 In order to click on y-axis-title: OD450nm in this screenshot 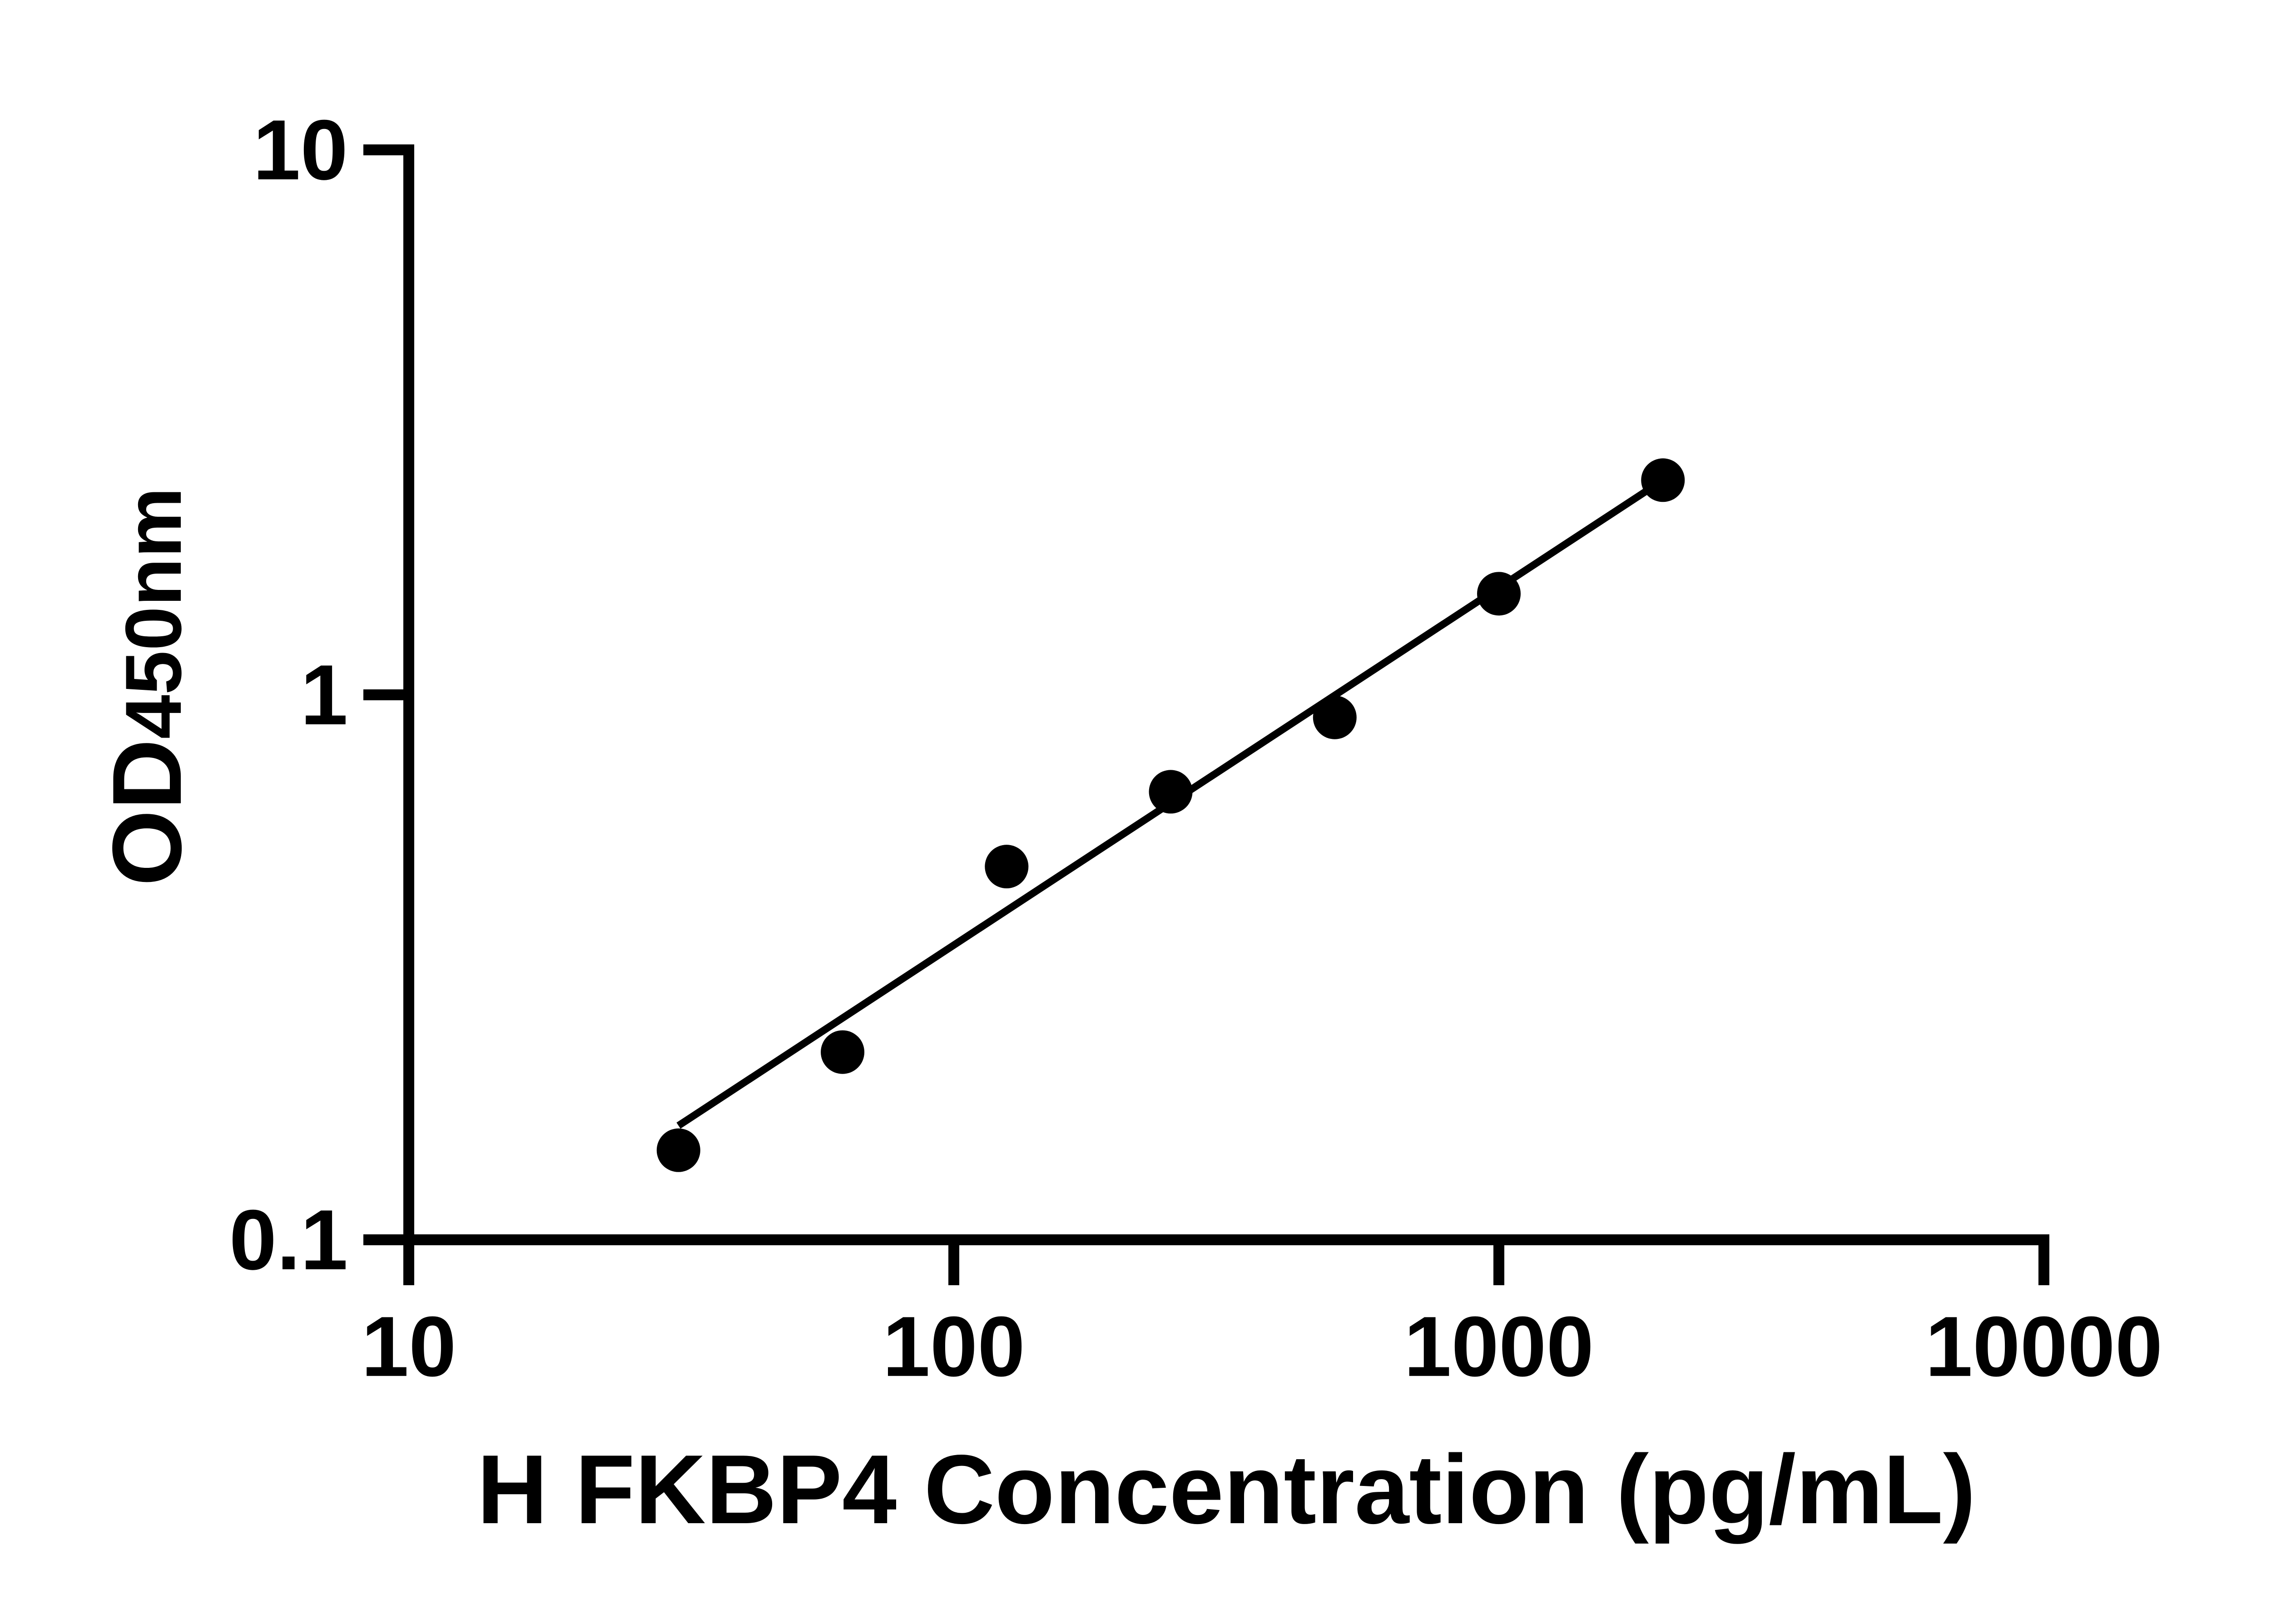, I will do `click(147, 686)`.